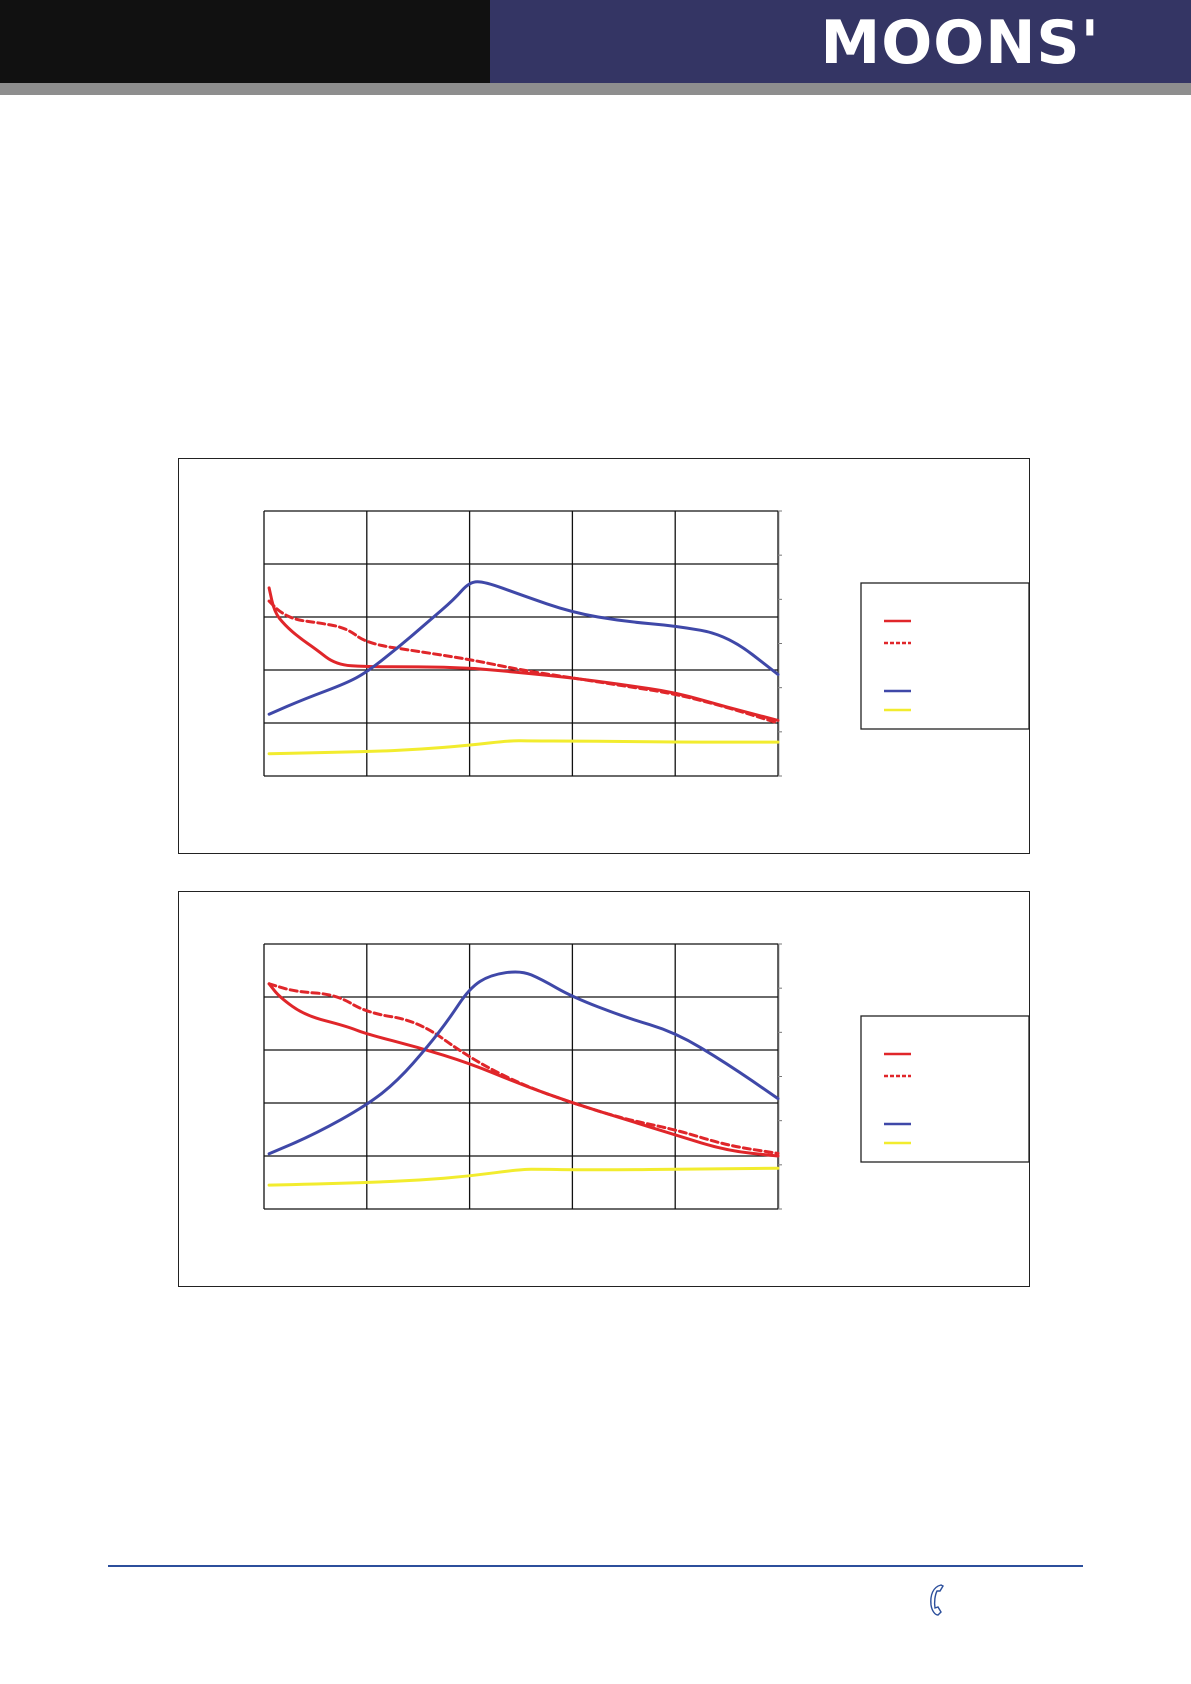  Describe the element at coordinates (523, 662) in the screenshot. I see `chart-1-series-2-line` at that location.